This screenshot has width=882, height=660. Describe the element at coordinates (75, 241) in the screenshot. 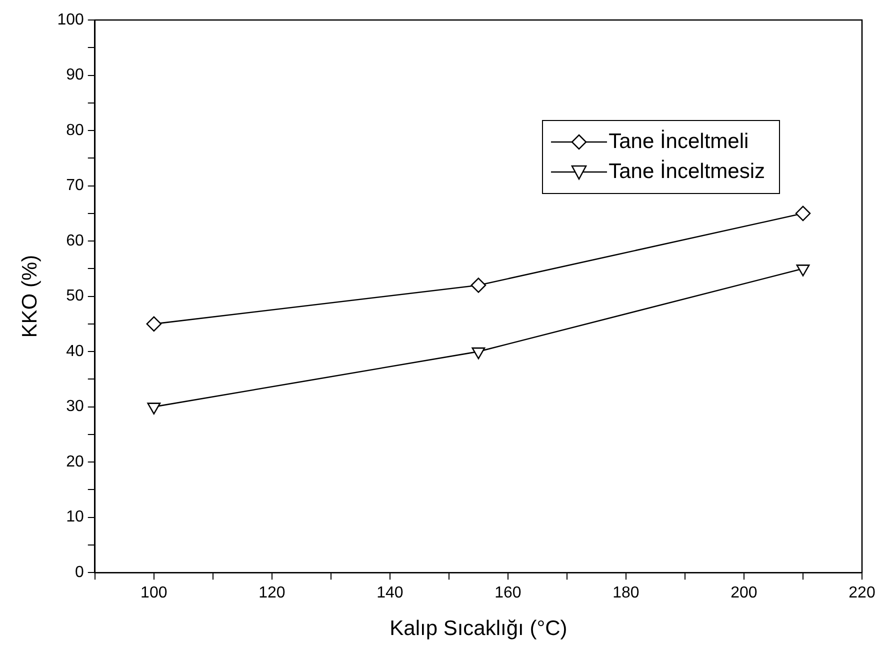

I see `y-tick-label: 60` at that location.